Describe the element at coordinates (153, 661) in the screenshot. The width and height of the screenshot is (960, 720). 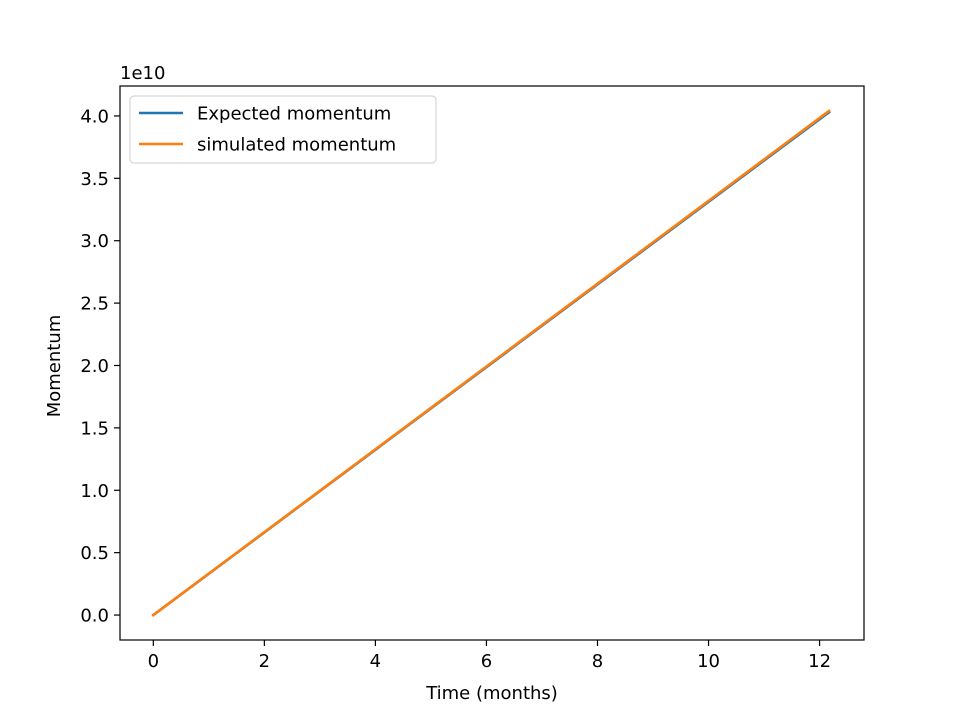
I see `x-tick-label: 0` at that location.